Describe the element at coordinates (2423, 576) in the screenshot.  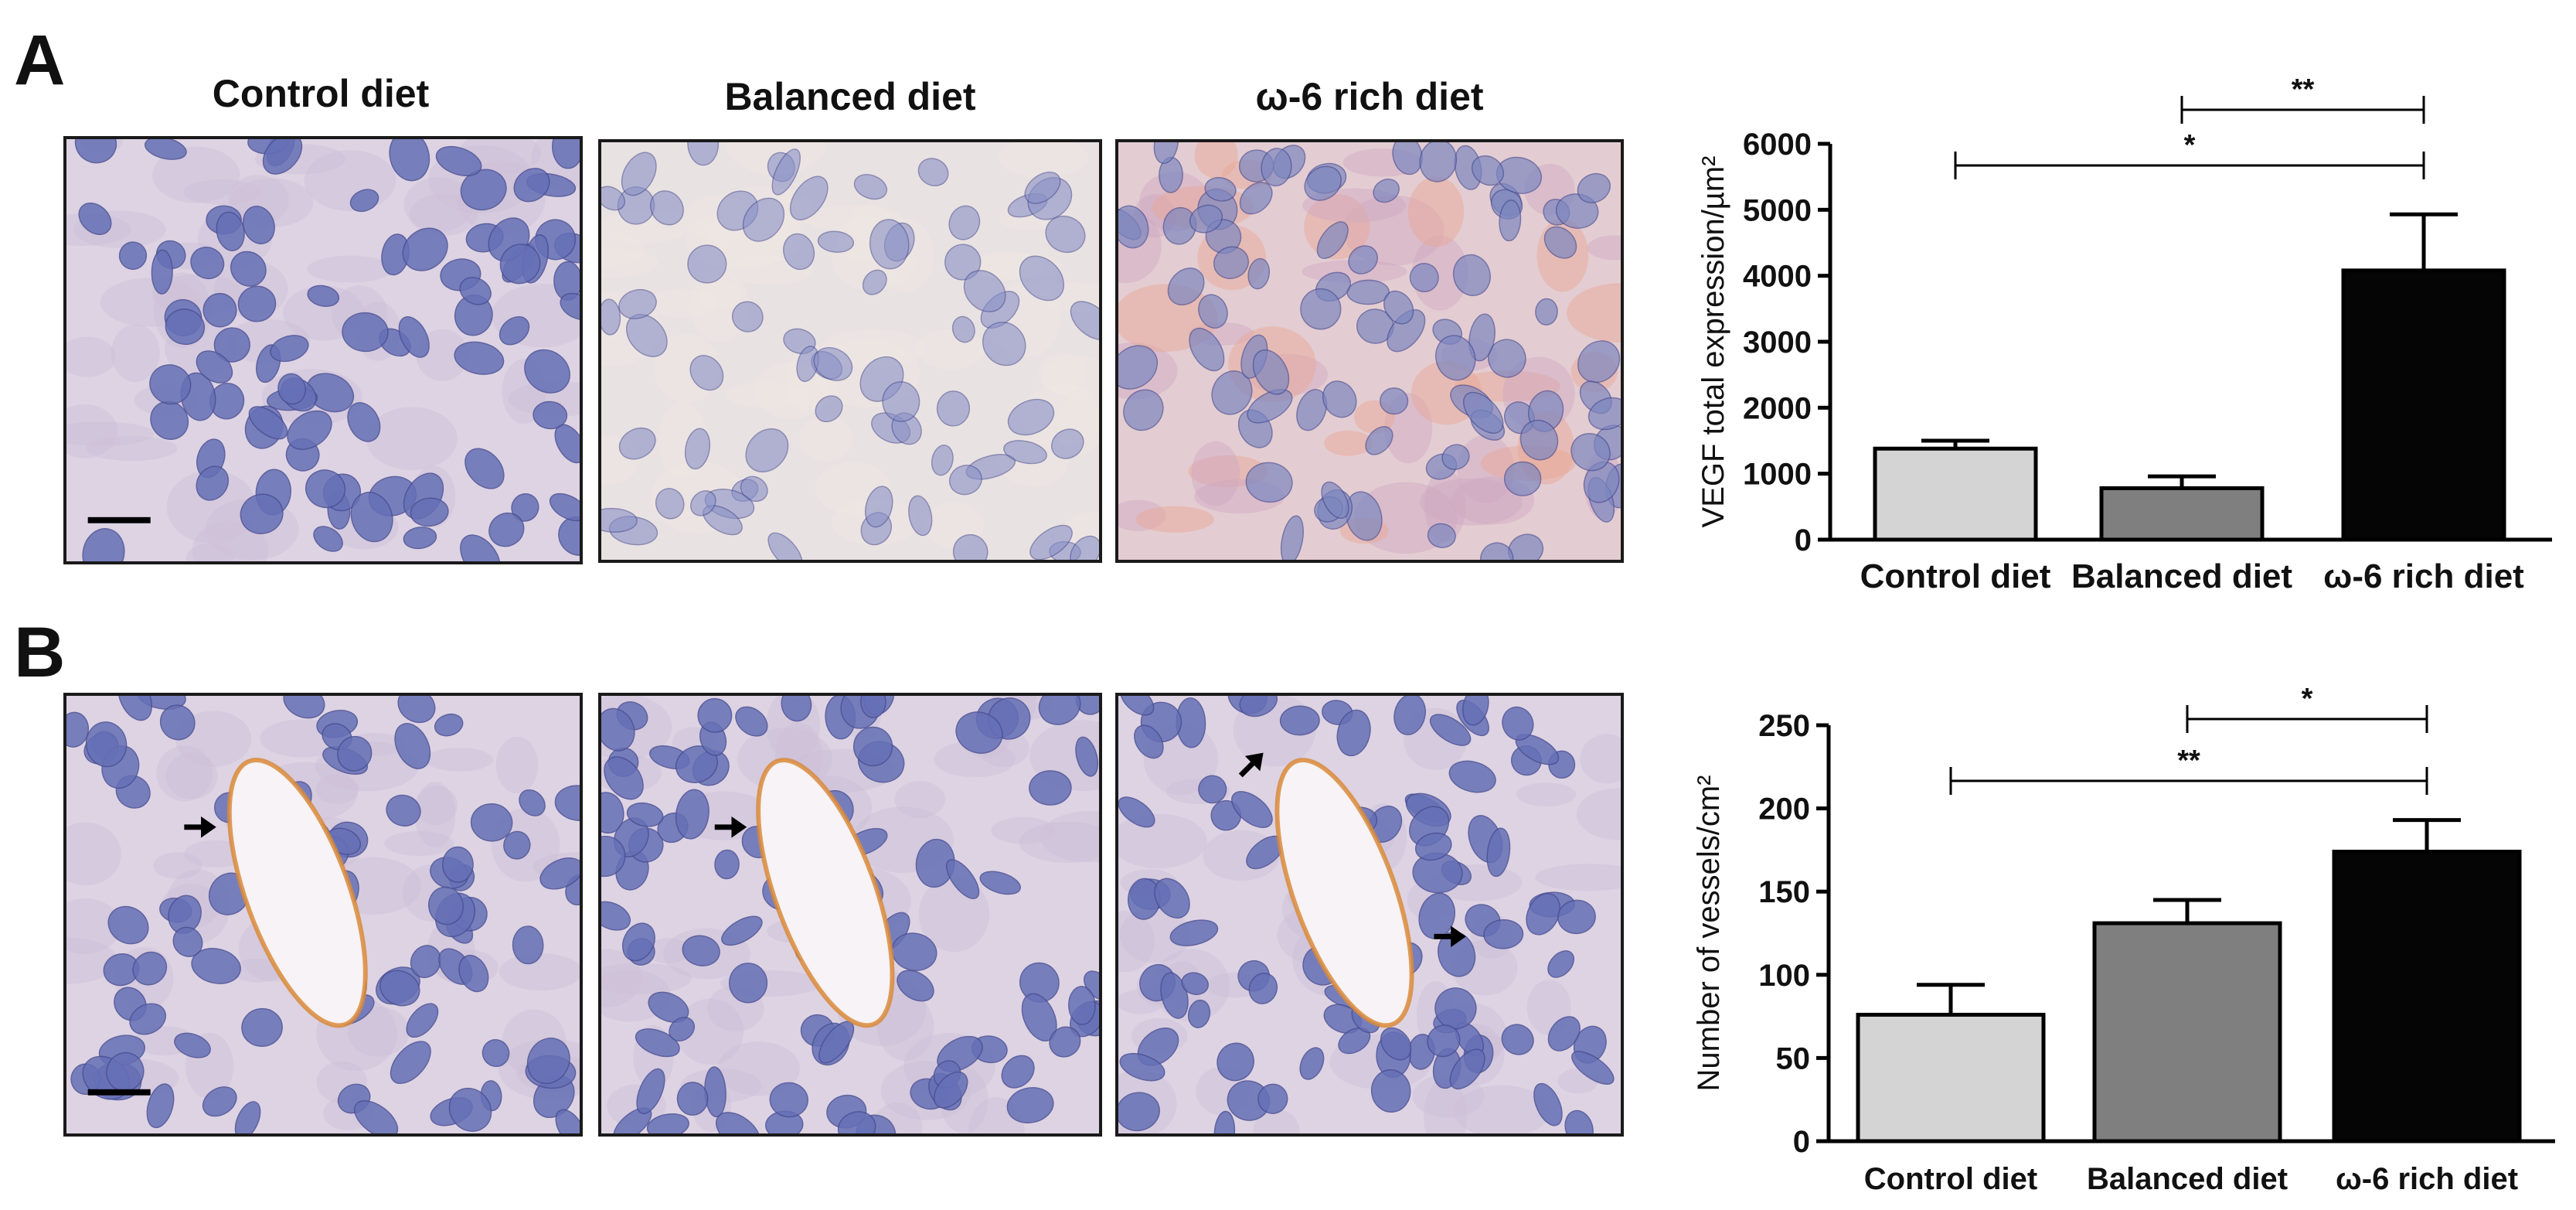
I see `x-category-label: ω-6 rich diet` at that location.